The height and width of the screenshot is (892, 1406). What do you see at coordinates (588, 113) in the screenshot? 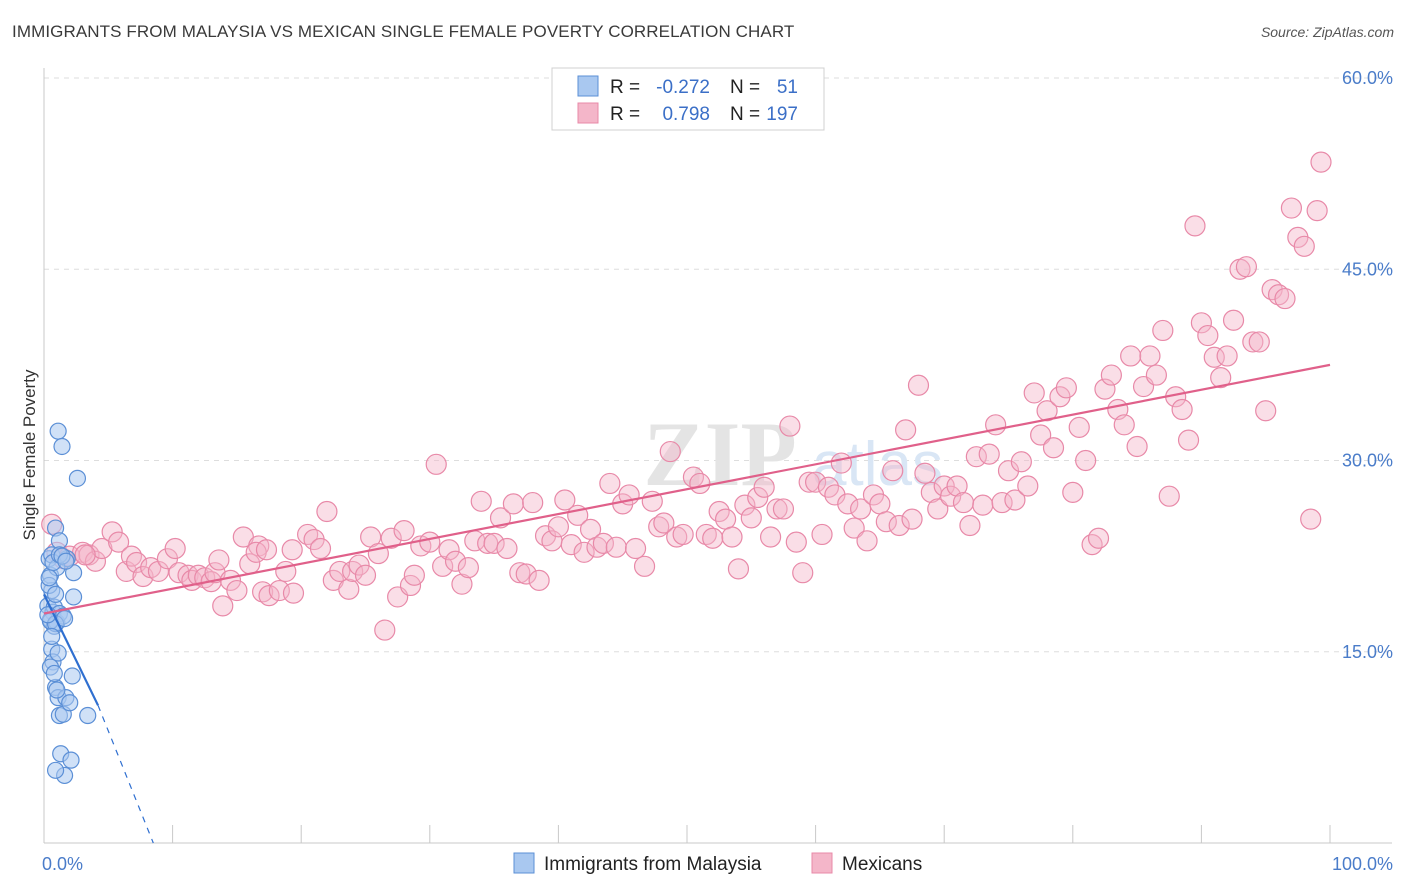
I see `legend-swatch-pink` at bounding box center [588, 113].